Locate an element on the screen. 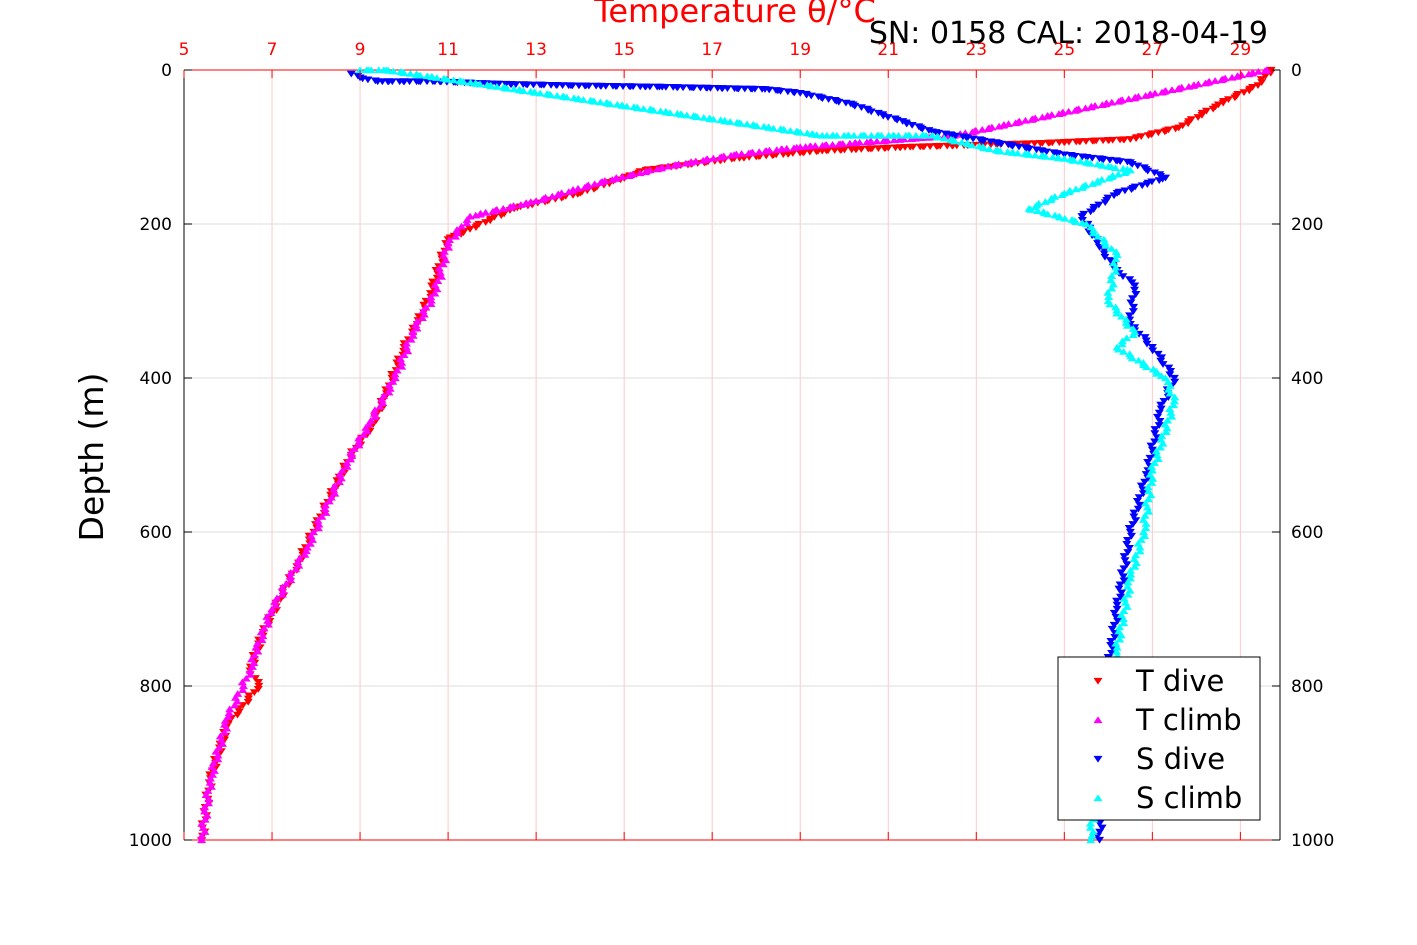  y-tick-label-left: 600 is located at coordinates (156, 533).